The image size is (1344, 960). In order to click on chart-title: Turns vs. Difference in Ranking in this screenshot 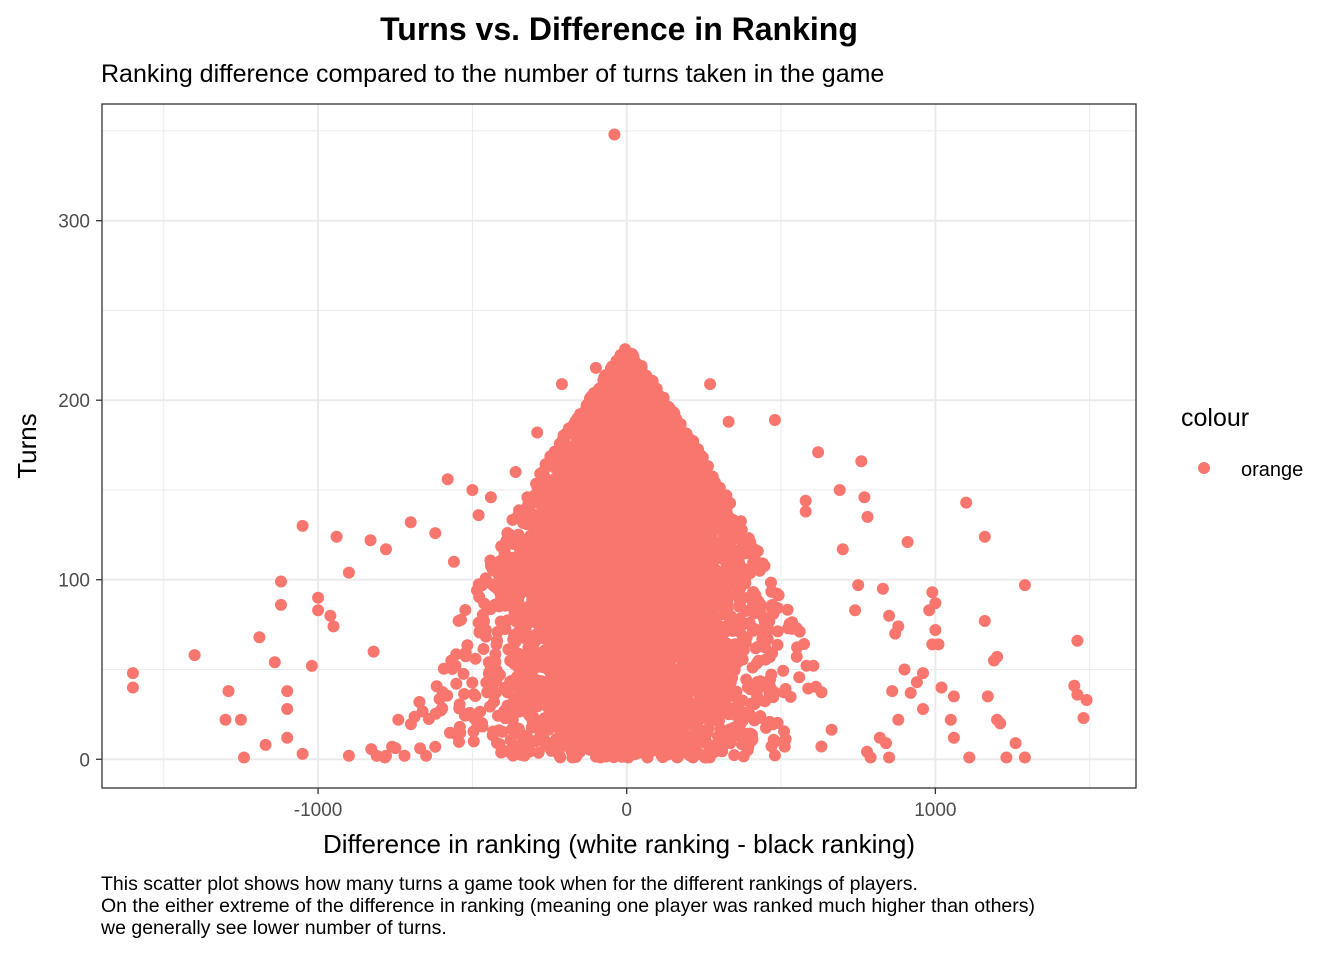, I will do `click(619, 29)`.